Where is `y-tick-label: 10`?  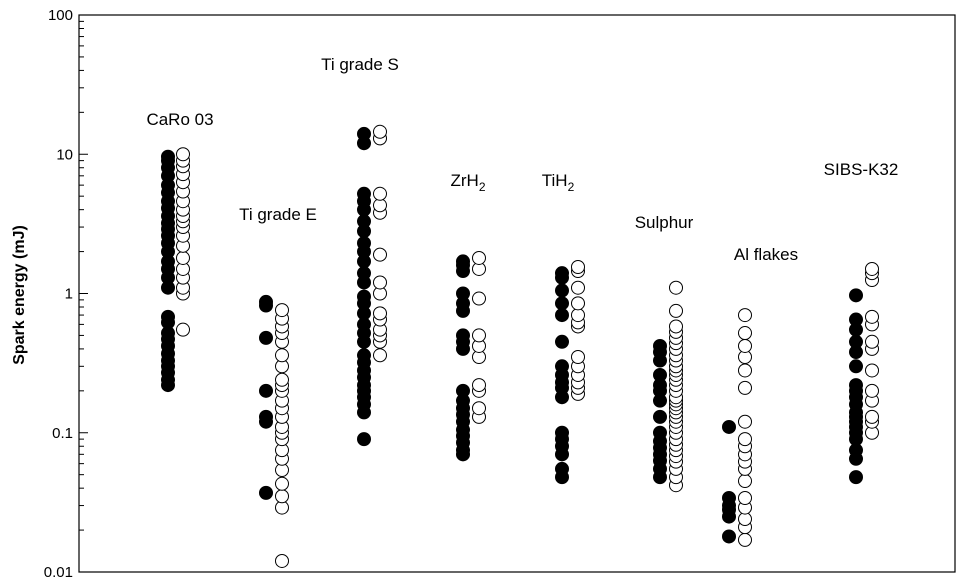
y-tick-label: 10 is located at coordinates (64, 154).